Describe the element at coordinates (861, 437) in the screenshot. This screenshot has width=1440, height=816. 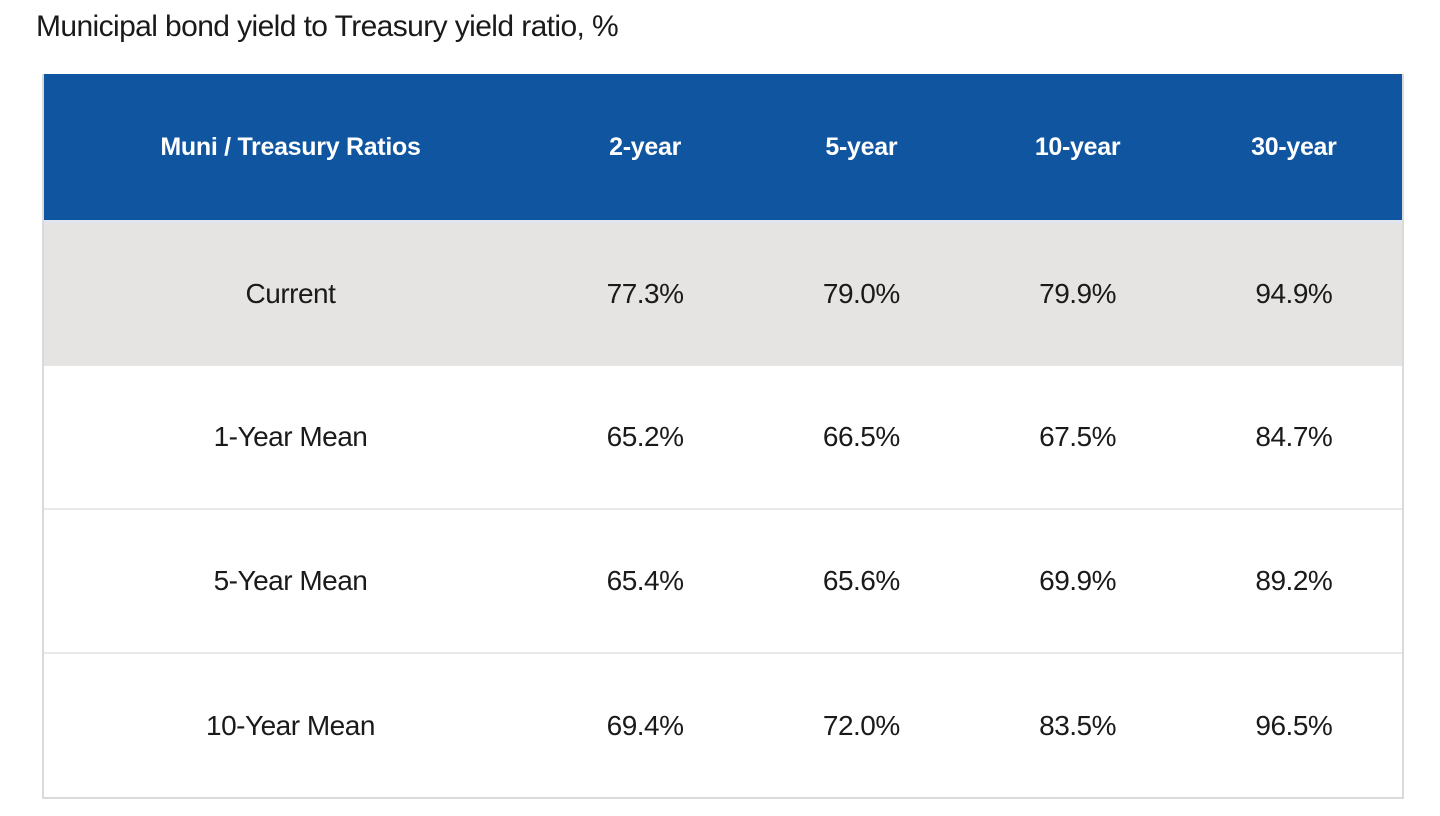
I see `ratio-value-cell: 66.5%` at that location.